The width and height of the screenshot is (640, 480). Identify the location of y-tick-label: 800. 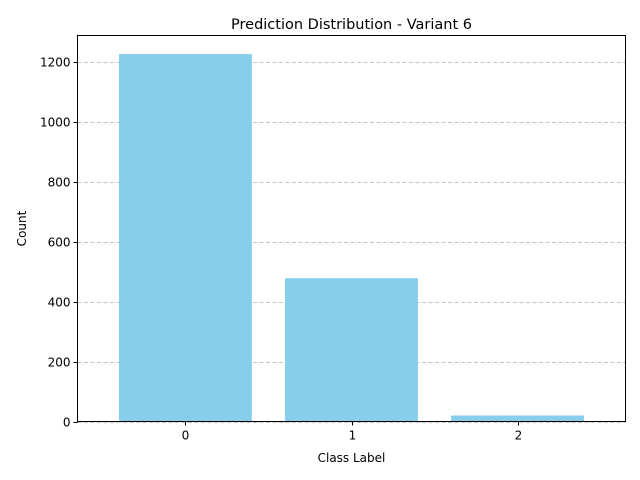
(59, 183).